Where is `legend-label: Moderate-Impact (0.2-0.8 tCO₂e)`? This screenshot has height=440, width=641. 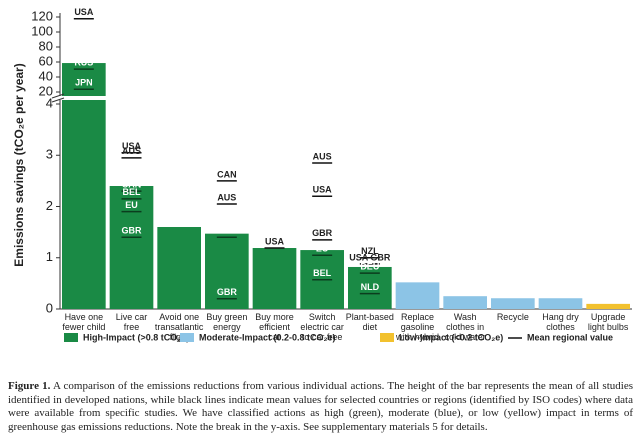 legend-label: Moderate-Impact (0.2-0.8 tCO₂e) is located at coordinates (267, 337).